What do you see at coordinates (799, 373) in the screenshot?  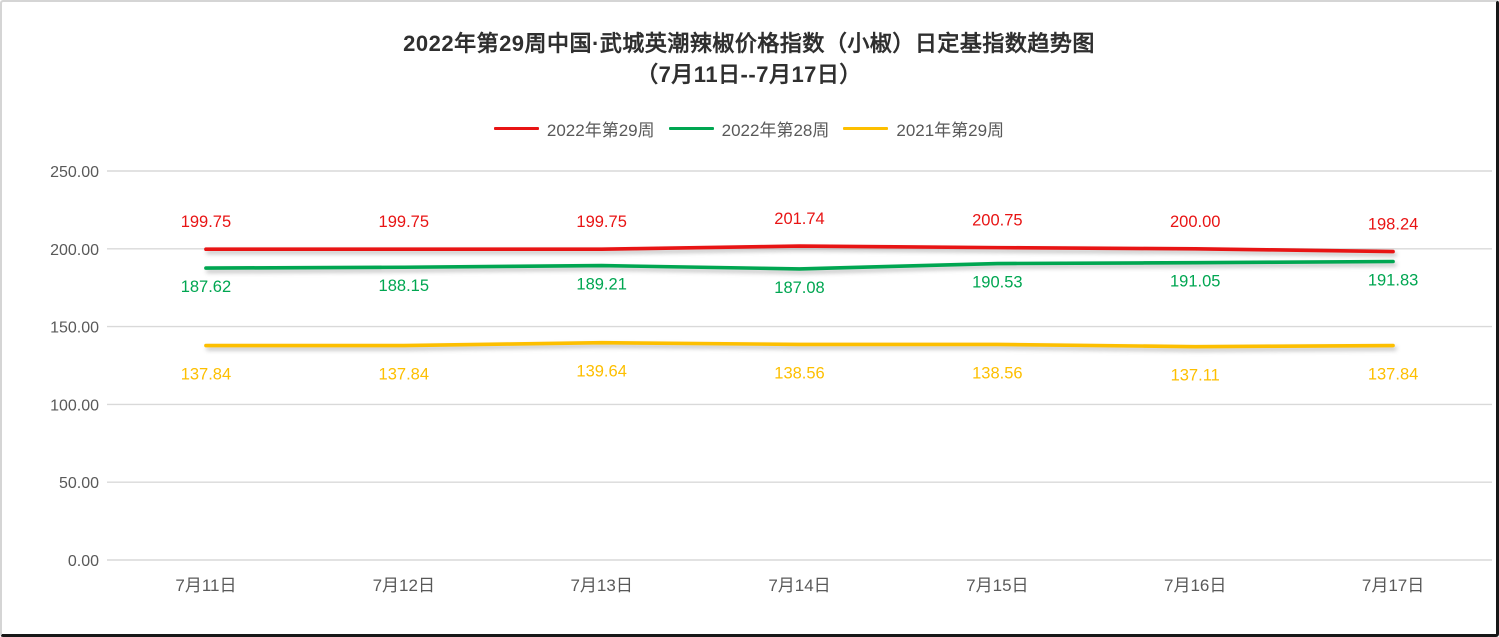 I see `data-label-2-3: 138.56` at bounding box center [799, 373].